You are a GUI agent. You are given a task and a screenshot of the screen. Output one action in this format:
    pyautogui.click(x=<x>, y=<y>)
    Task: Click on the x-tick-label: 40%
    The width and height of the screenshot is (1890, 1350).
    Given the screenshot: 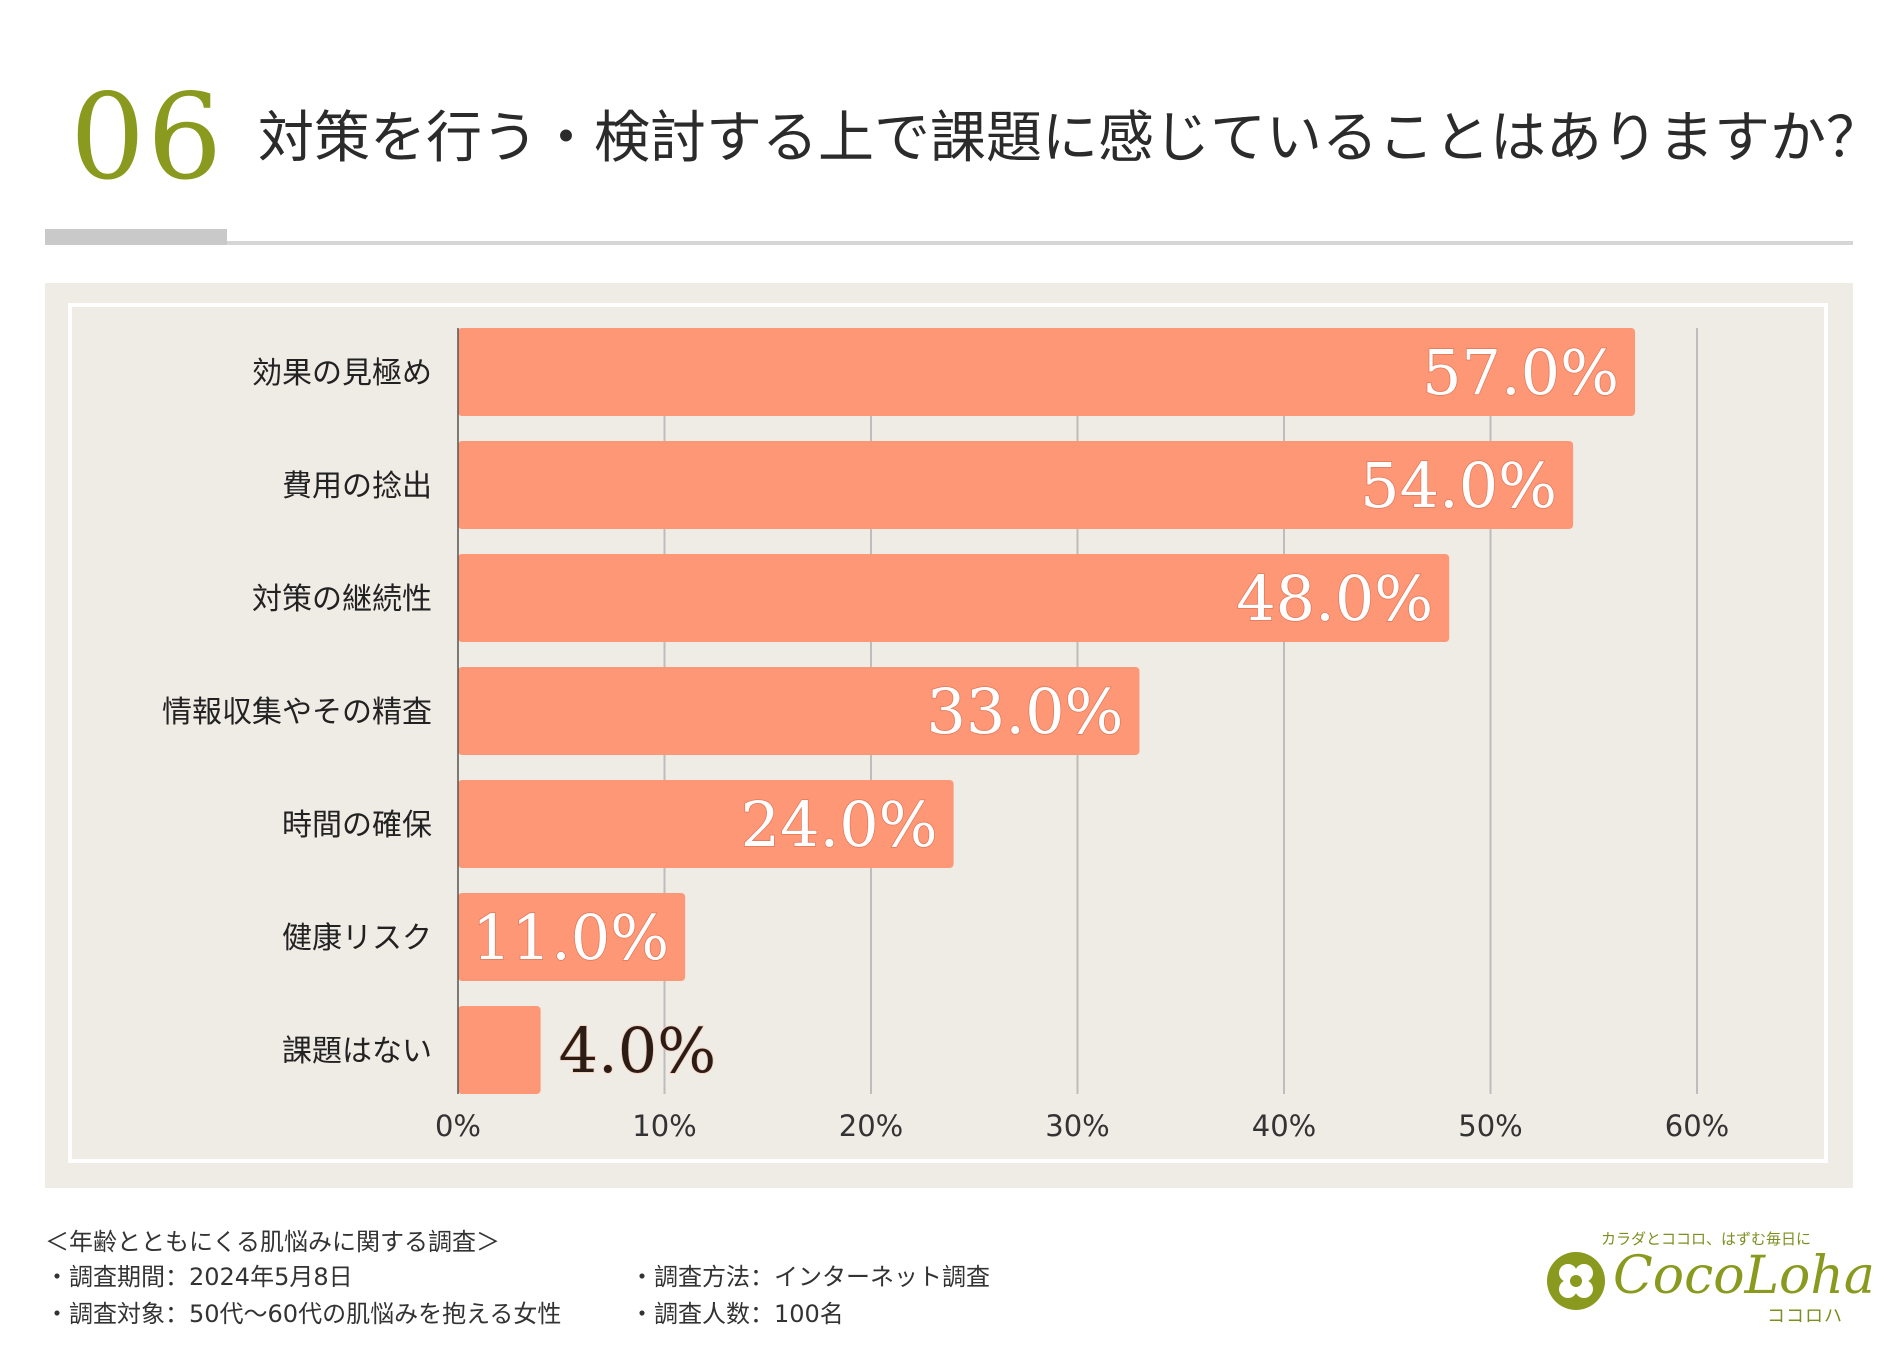 What is the action you would take?
    pyautogui.click(x=1284, y=1126)
    